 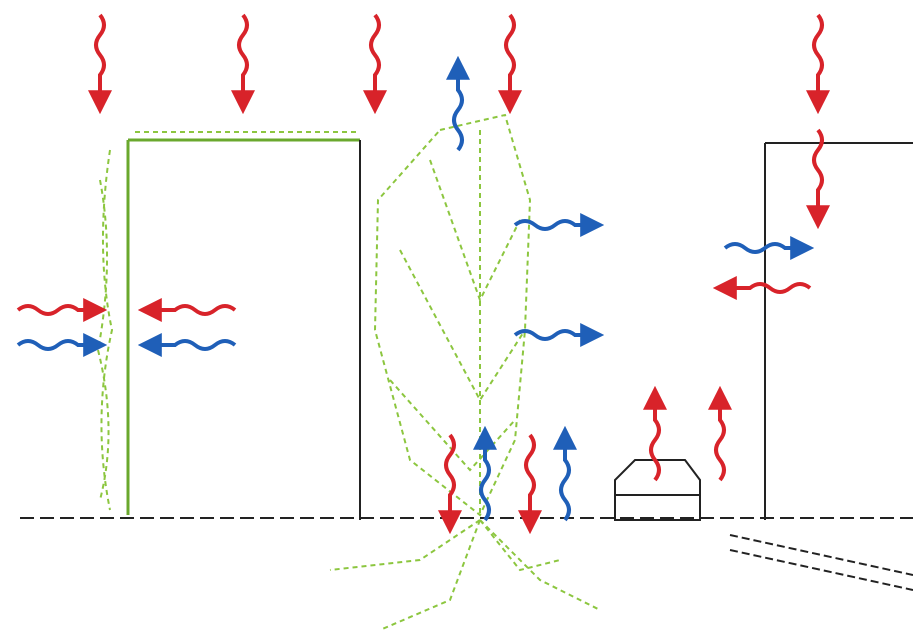 What do you see at coordinates (525, 288) in the screenshot?
I see `evapotranspiration` at bounding box center [525, 288].